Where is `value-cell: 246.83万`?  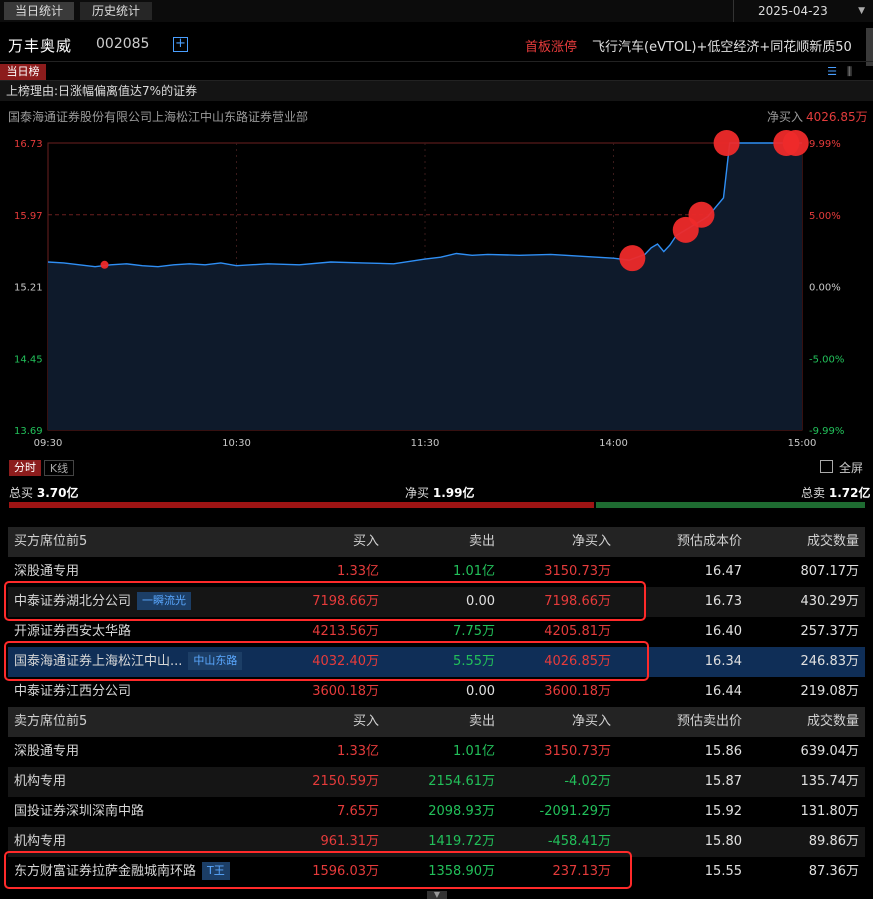
value-cell: 246.83万 is located at coordinates (830, 661).